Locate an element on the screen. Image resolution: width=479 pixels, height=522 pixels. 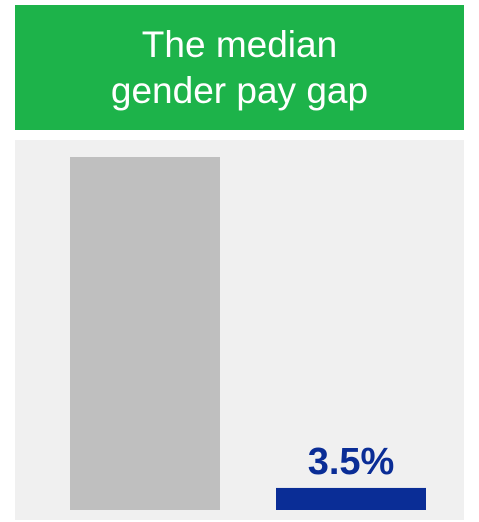
bar is located at coordinates (351, 498).